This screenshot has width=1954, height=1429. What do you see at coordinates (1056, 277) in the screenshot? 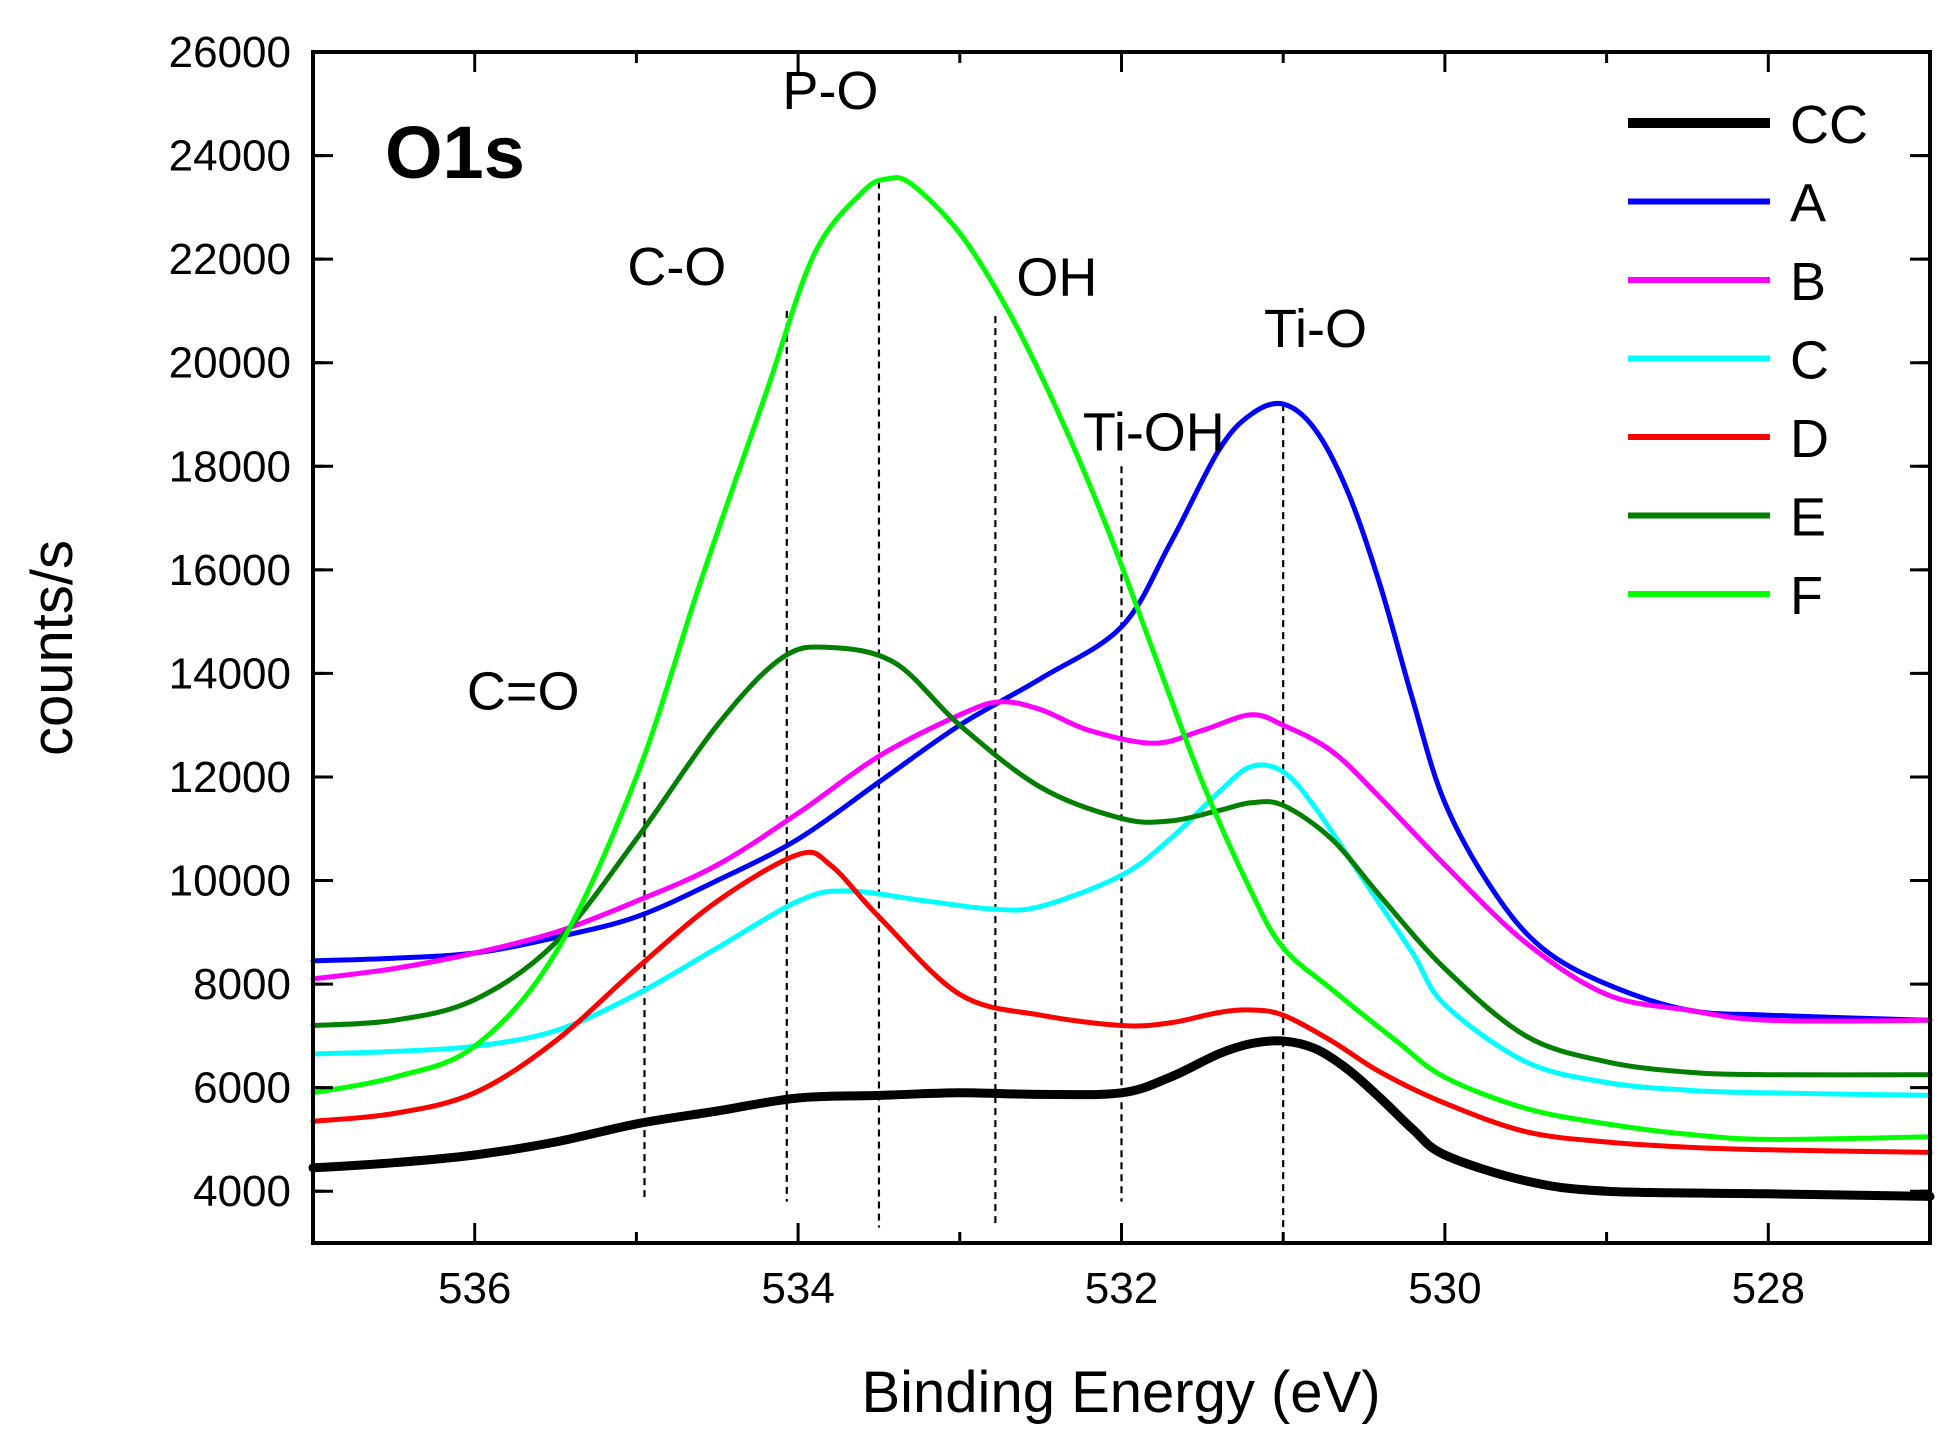
I see `annotation-label: OH` at bounding box center [1056, 277].